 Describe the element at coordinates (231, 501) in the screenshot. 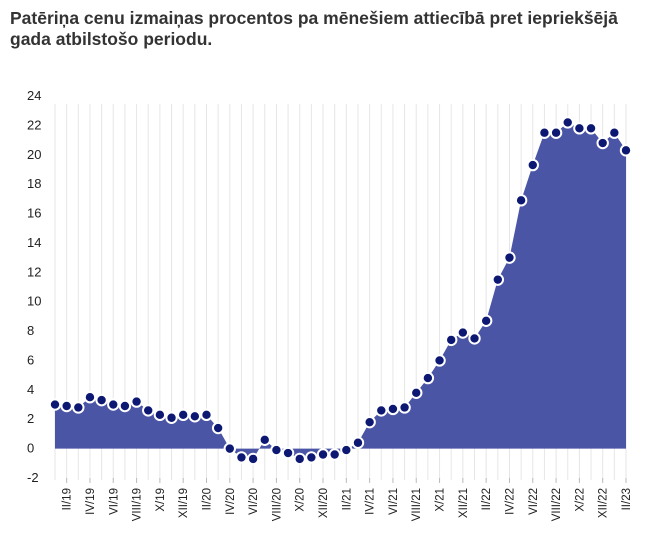

I see `x-tick-label: IV/20` at that location.